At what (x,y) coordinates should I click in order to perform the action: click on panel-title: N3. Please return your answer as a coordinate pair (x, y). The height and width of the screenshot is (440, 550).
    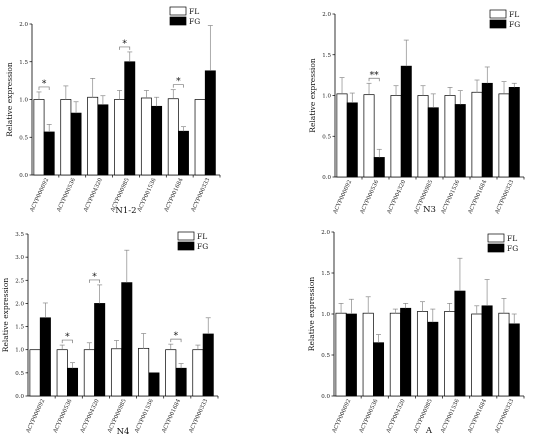
    Looking at the image, I should click on (429, 210).